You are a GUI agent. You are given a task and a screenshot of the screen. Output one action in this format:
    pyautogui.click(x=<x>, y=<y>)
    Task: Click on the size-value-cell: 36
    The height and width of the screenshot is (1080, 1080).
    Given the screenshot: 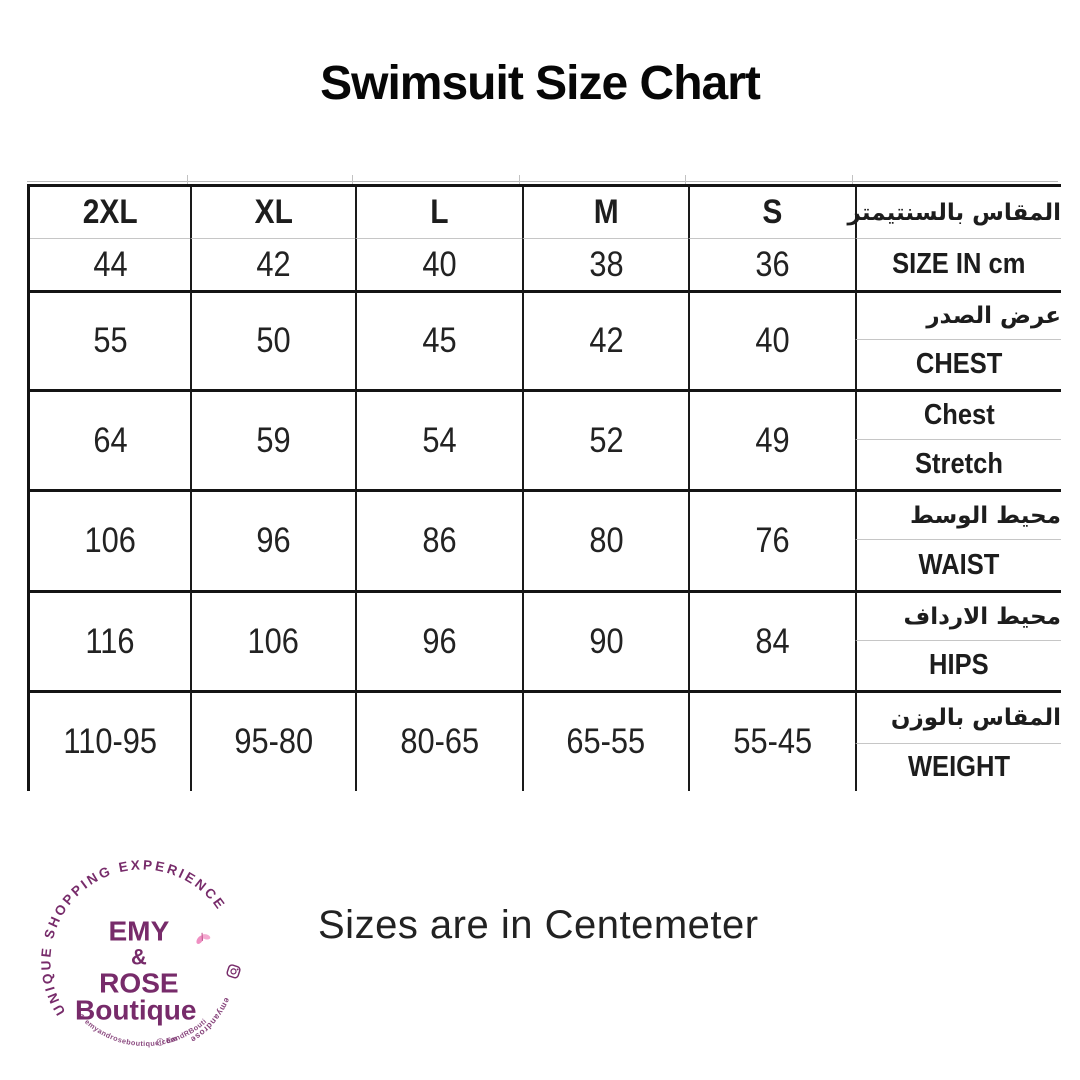 What is the action you would take?
    pyautogui.click(x=771, y=264)
    